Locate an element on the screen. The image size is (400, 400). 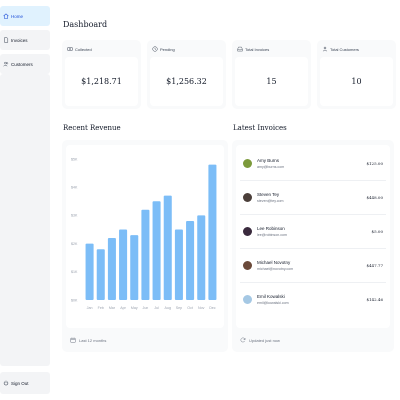
x-tick-label: Jan is located at coordinates (90, 308).